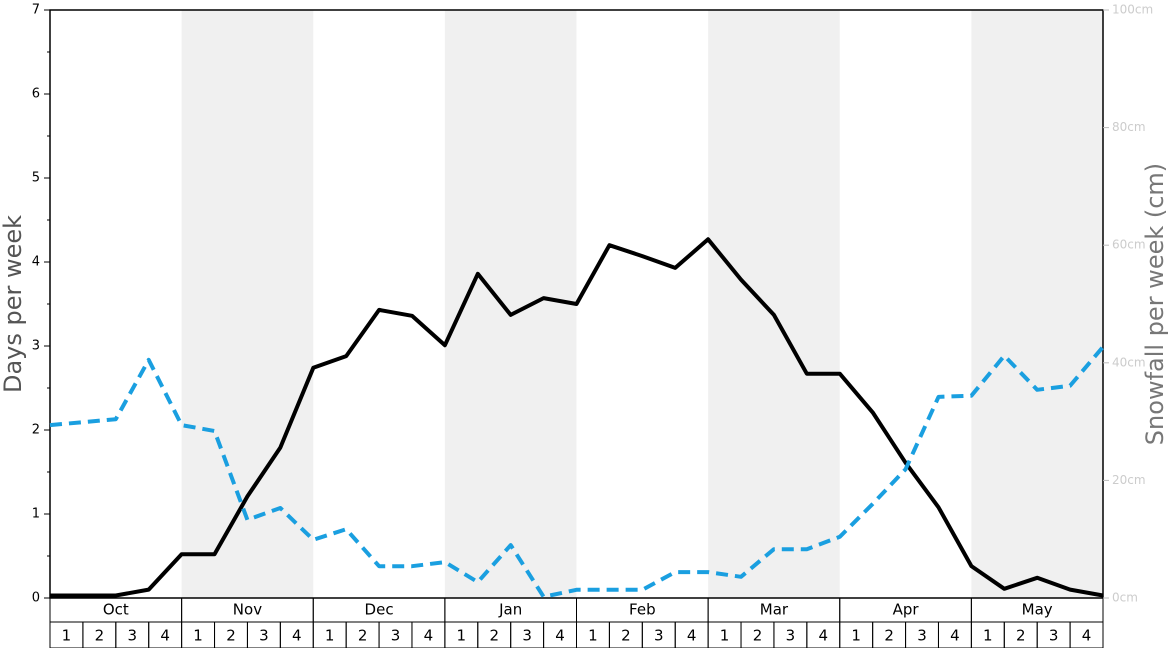 The width and height of the screenshot is (1168, 648). I want to click on y-tick-label: 6, so click(36, 94).